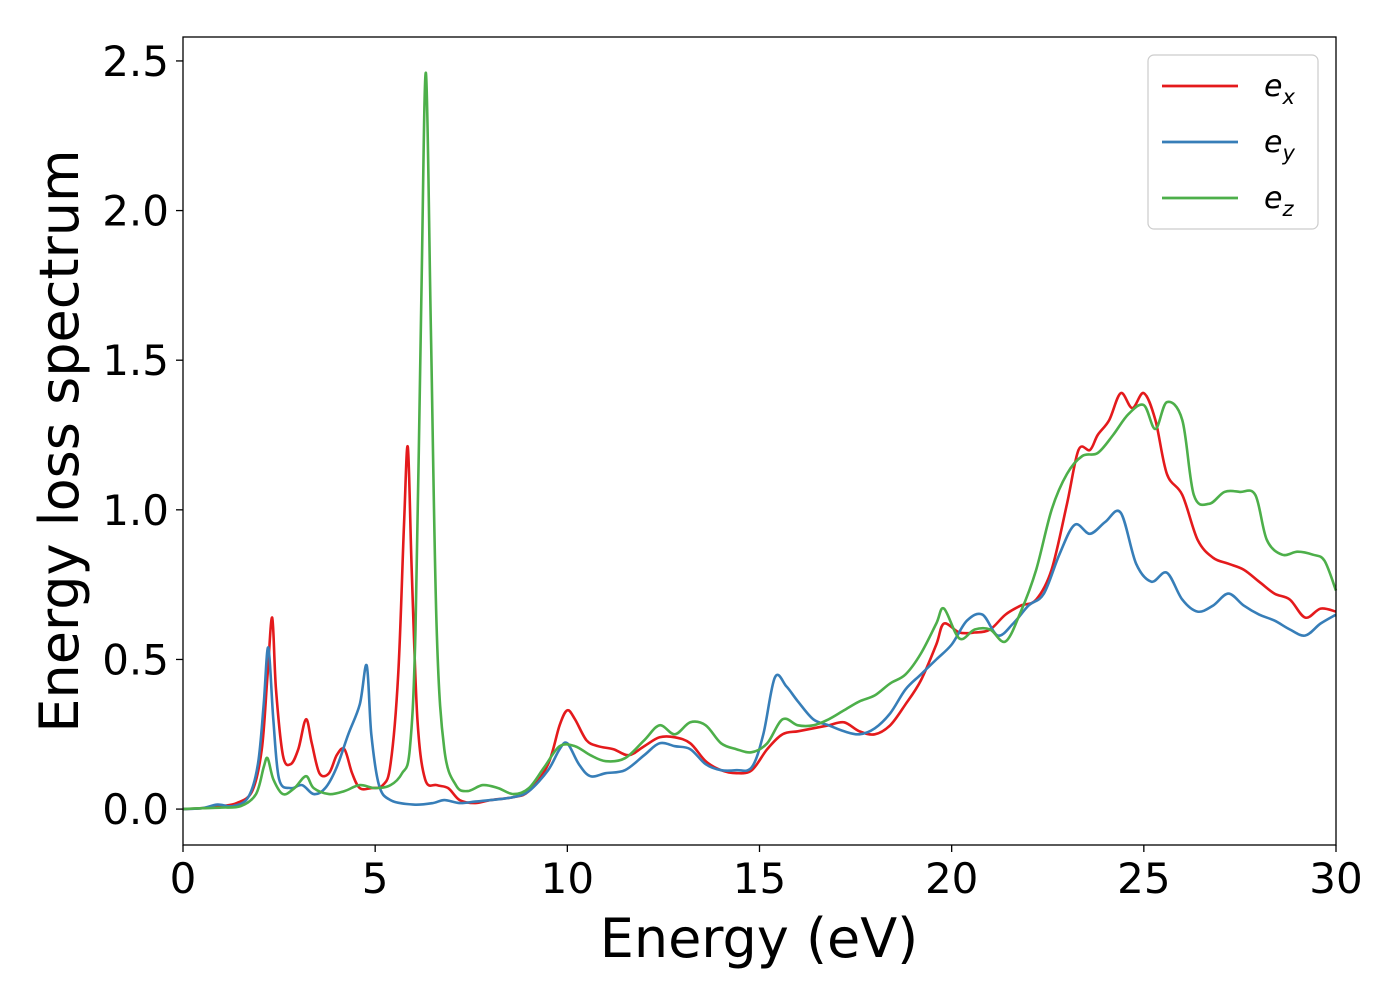  What do you see at coordinates (1143, 878) in the screenshot?
I see `x-tick-label: 25` at bounding box center [1143, 878].